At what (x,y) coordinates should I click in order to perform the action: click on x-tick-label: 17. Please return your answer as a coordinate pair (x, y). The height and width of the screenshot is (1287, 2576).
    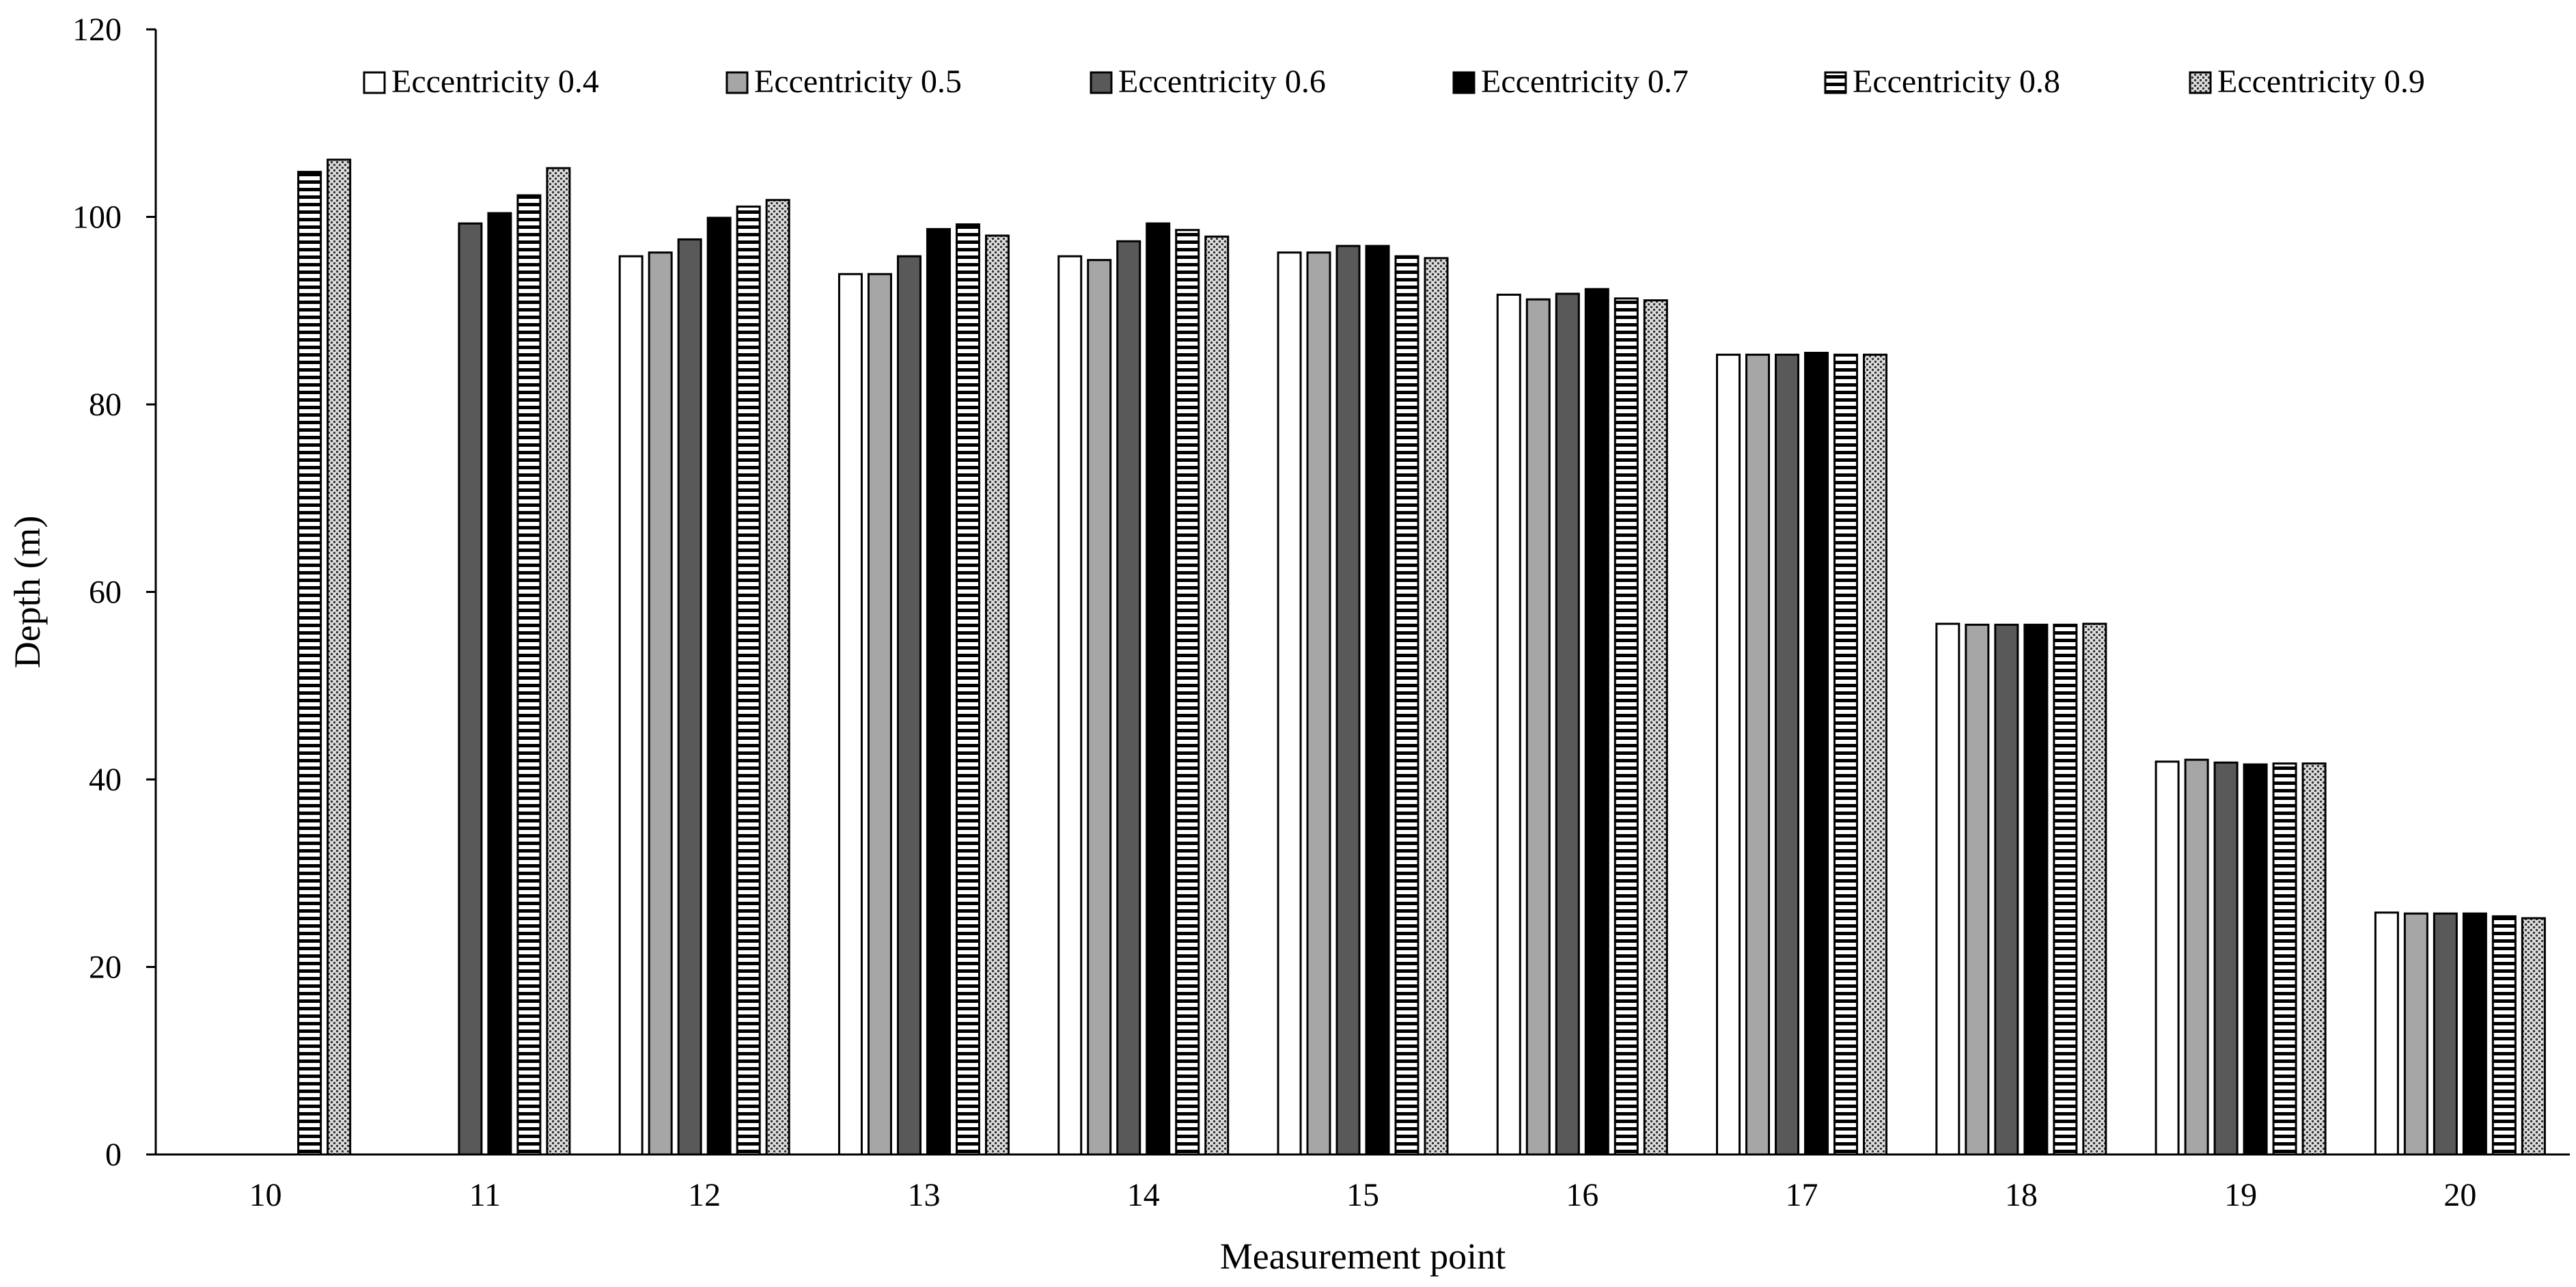
    Looking at the image, I should click on (1802, 1195).